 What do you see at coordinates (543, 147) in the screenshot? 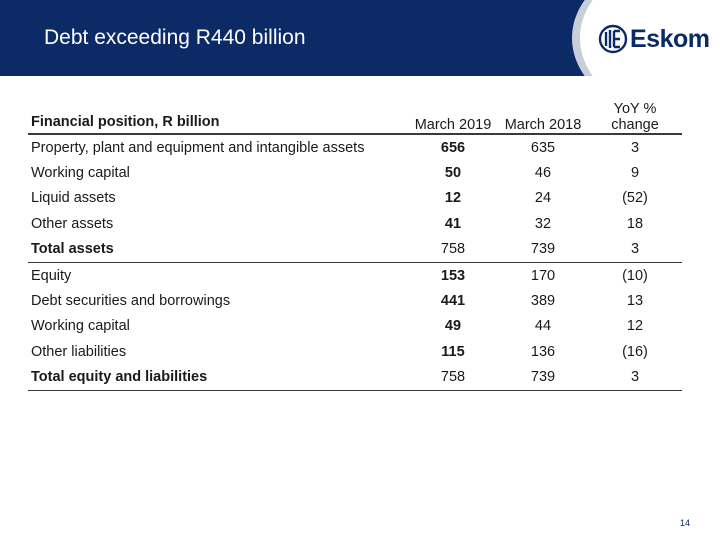
I see `value-2018: 635` at bounding box center [543, 147].